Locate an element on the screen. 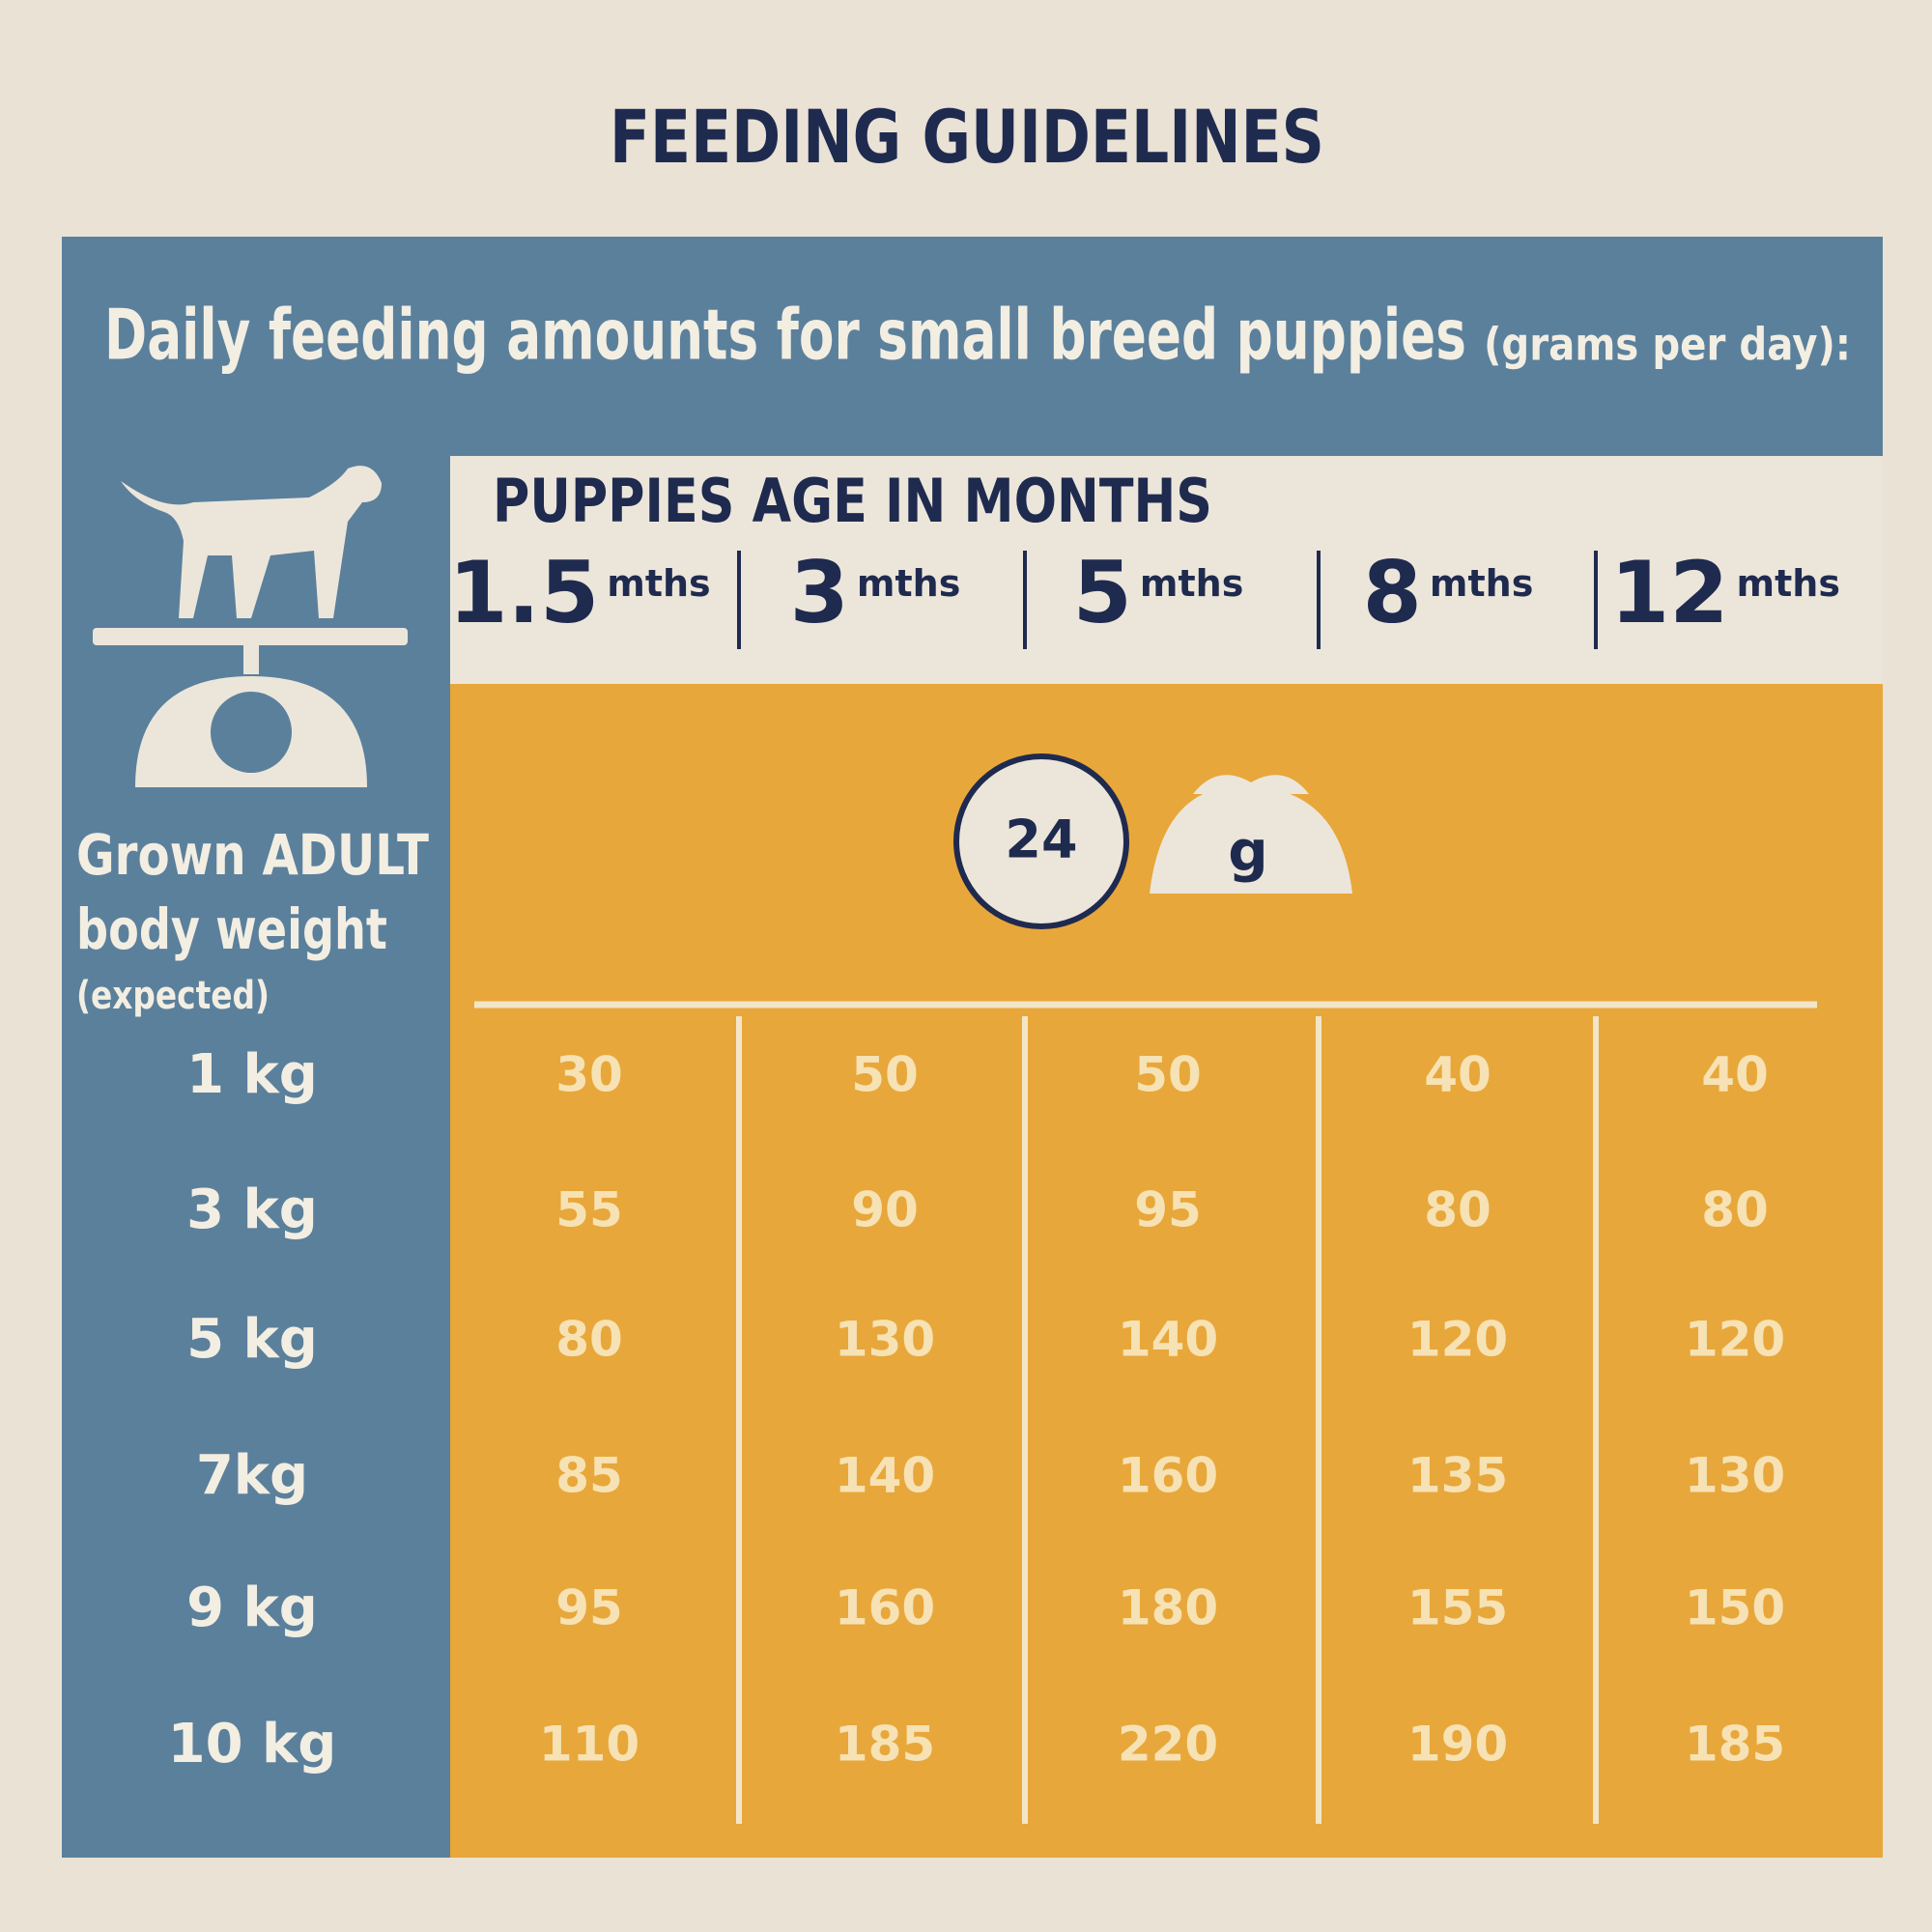 The height and width of the screenshot is (1932, 1932). age-column-label: 5 mths is located at coordinates (1158, 592).